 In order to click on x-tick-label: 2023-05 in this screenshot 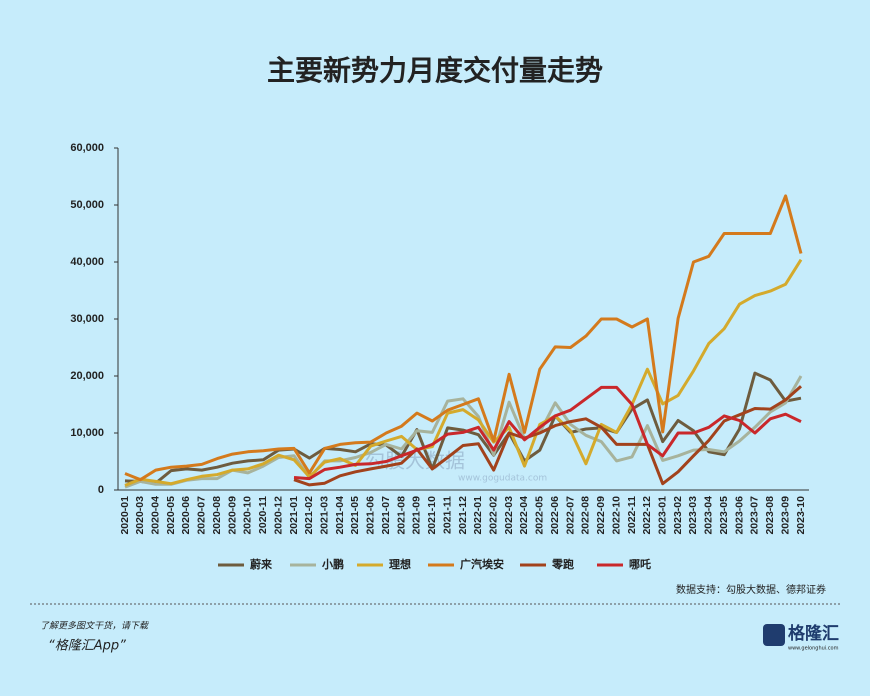, I will do `click(724, 515)`.